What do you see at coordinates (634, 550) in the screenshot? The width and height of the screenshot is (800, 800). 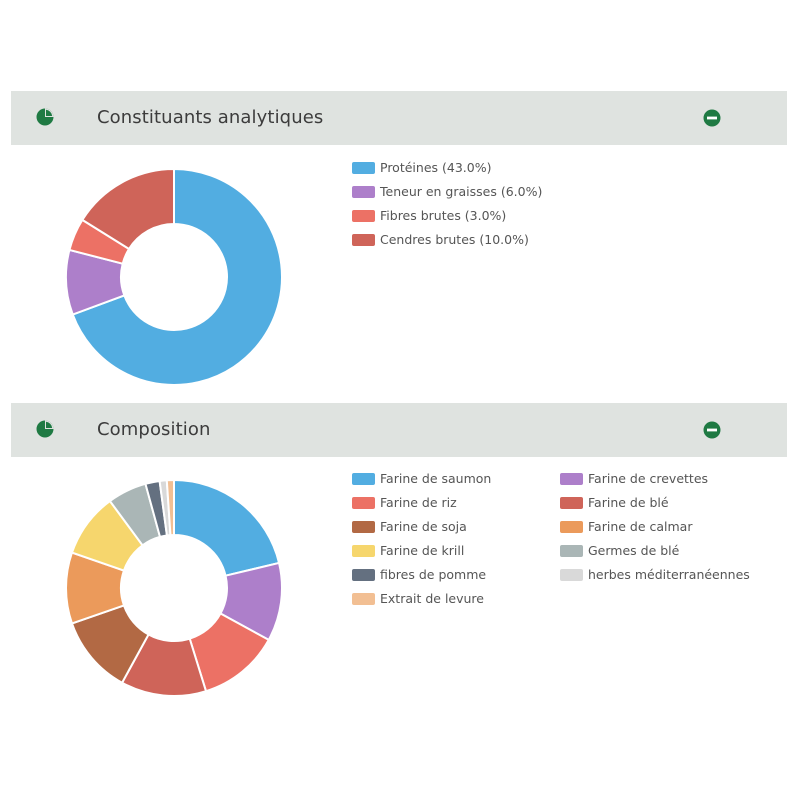 I see `legend-label: Germes de blé` at bounding box center [634, 550].